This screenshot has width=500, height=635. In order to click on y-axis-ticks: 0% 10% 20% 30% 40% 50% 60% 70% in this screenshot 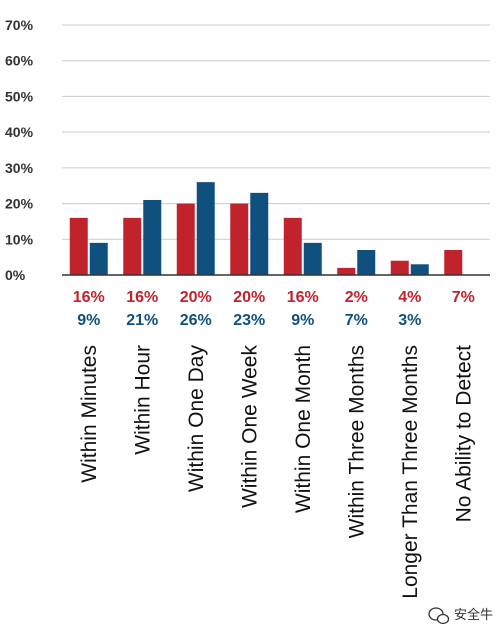, I will do `click(19, 150)`.